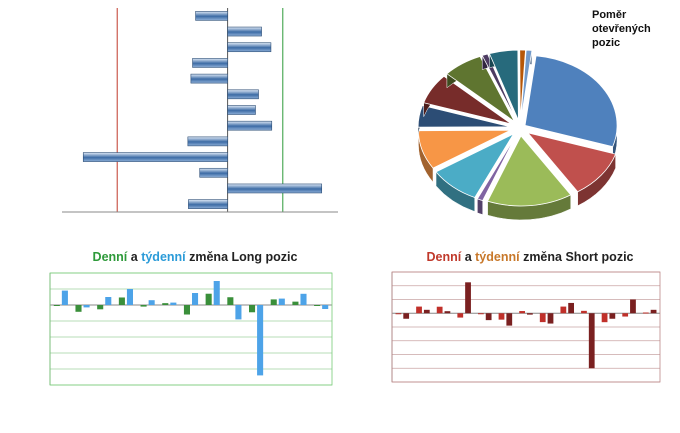 The image size is (680, 433). What do you see at coordinates (480, 206) in the screenshot?
I see `pie-slice-side` at bounding box center [480, 206].